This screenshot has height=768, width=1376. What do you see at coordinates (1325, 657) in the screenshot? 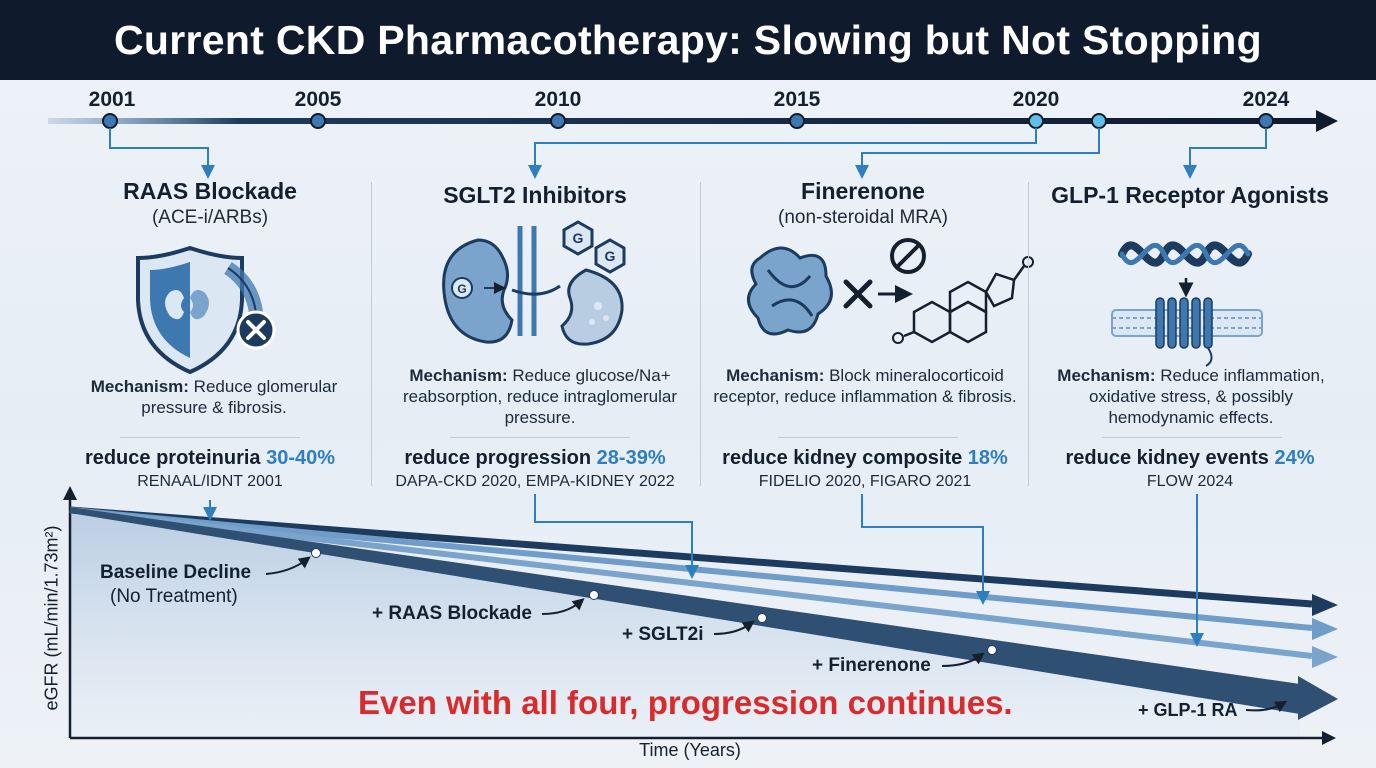
I see `trajectory-sglt2-arrowhead` at bounding box center [1325, 657].